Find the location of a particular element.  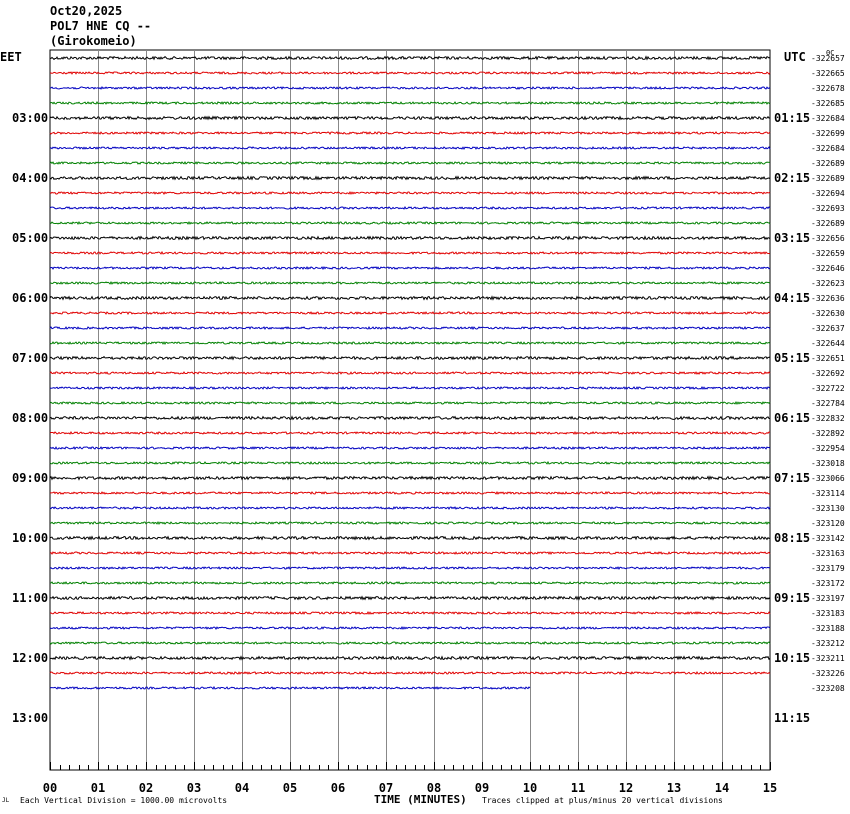

row-offset-label: -322678 is located at coordinates (828, 88).